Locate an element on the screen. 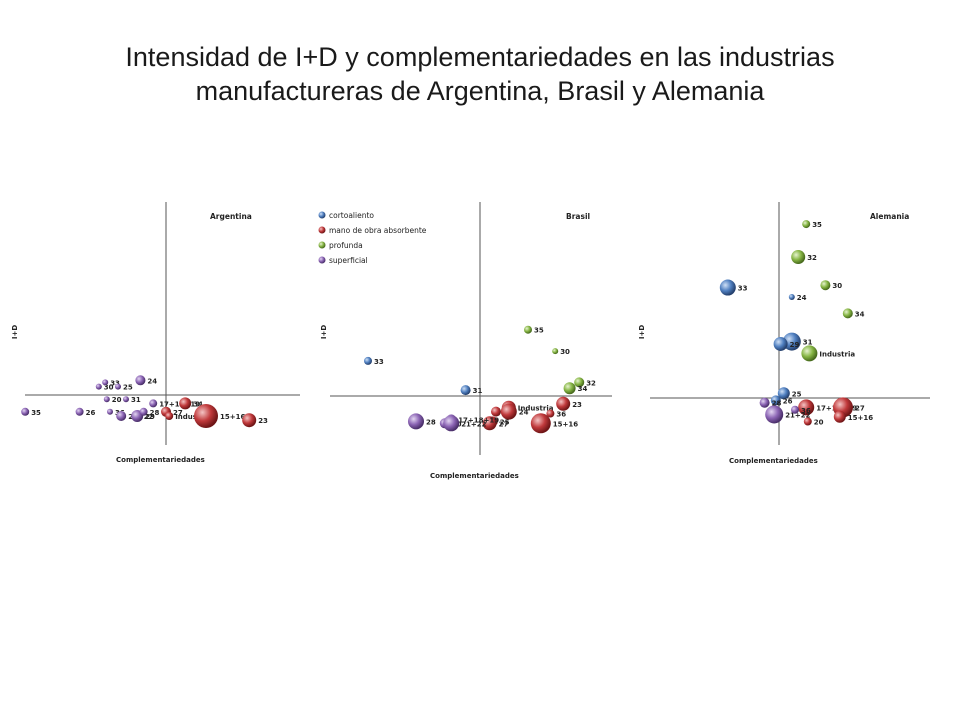 Image resolution: width=960 pixels, height=720 pixels. chart-title: Alemania is located at coordinates (889, 216).